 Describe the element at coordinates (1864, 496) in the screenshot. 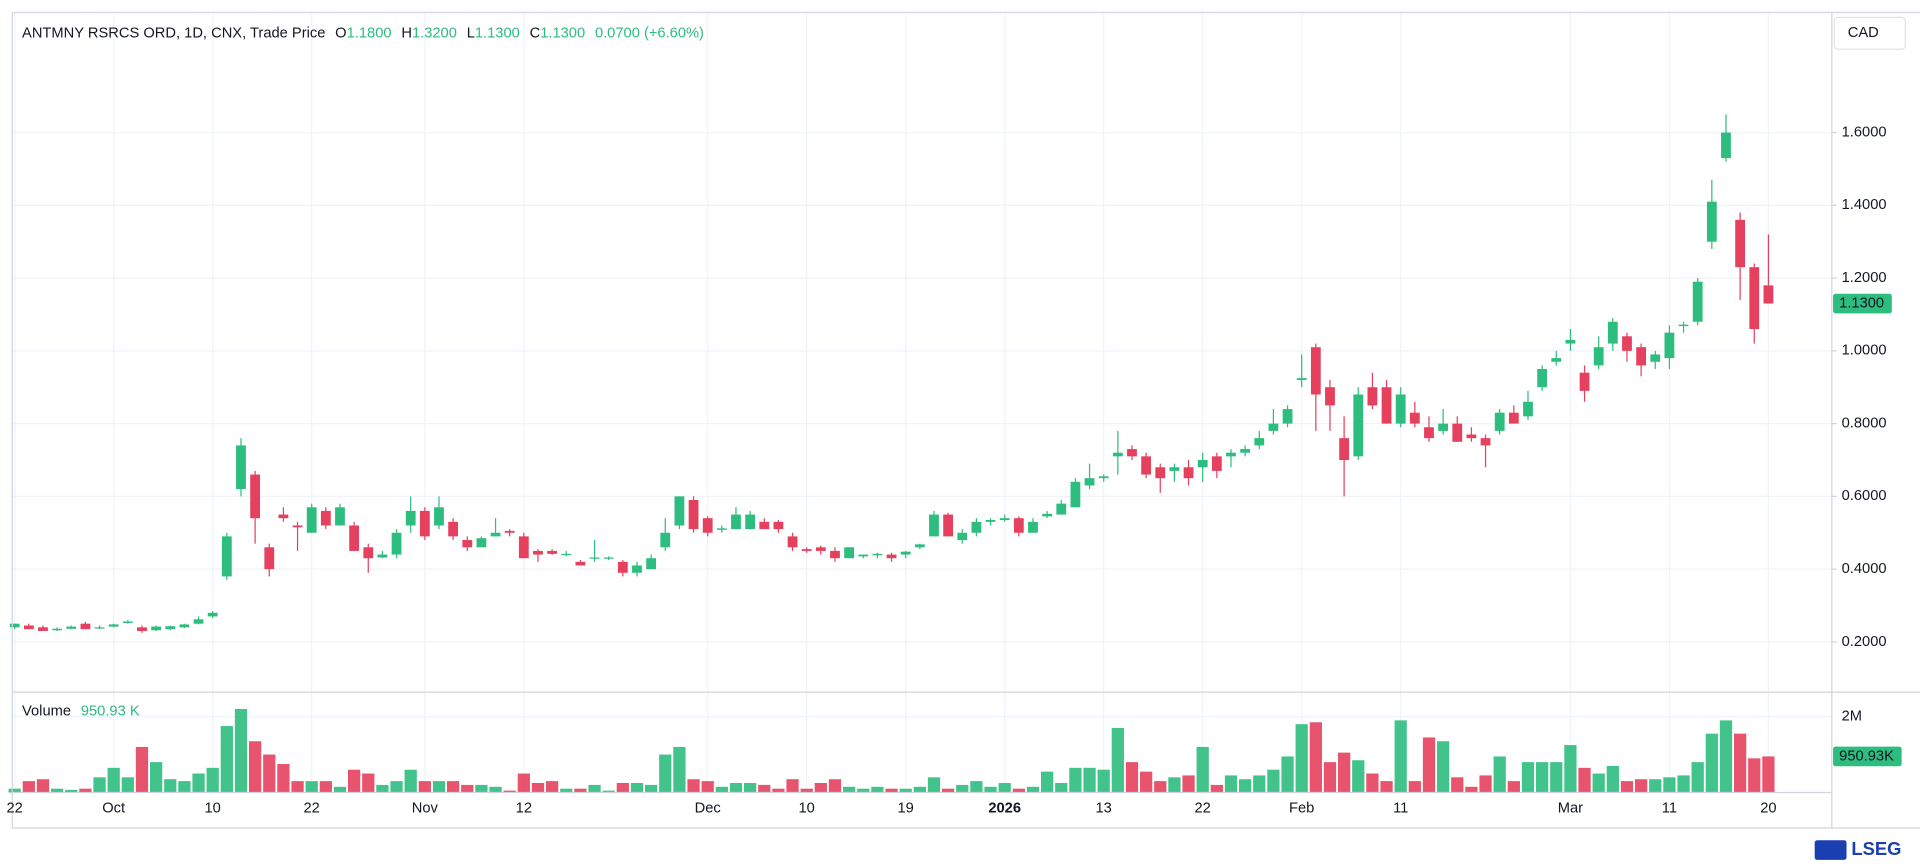

I see `y-tick-label: 0.6000` at that location.